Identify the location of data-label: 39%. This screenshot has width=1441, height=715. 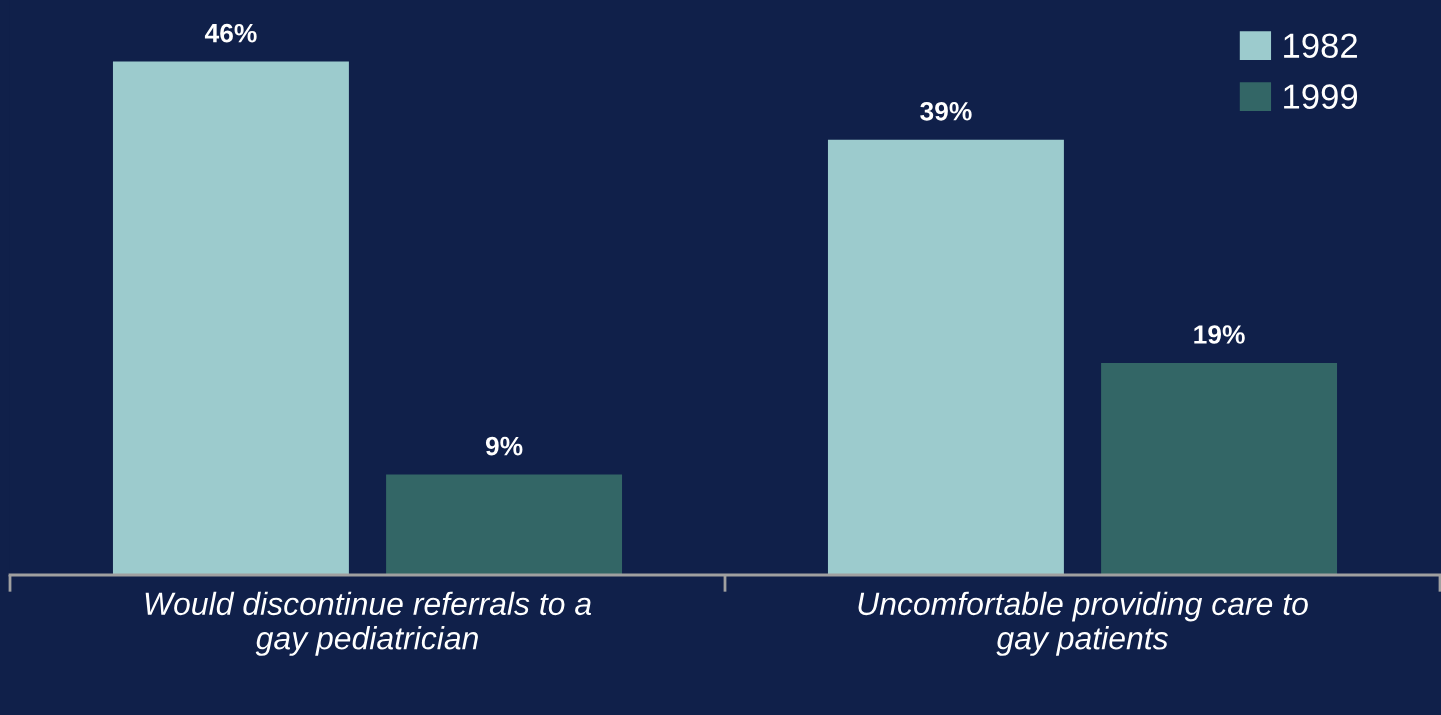
(946, 111).